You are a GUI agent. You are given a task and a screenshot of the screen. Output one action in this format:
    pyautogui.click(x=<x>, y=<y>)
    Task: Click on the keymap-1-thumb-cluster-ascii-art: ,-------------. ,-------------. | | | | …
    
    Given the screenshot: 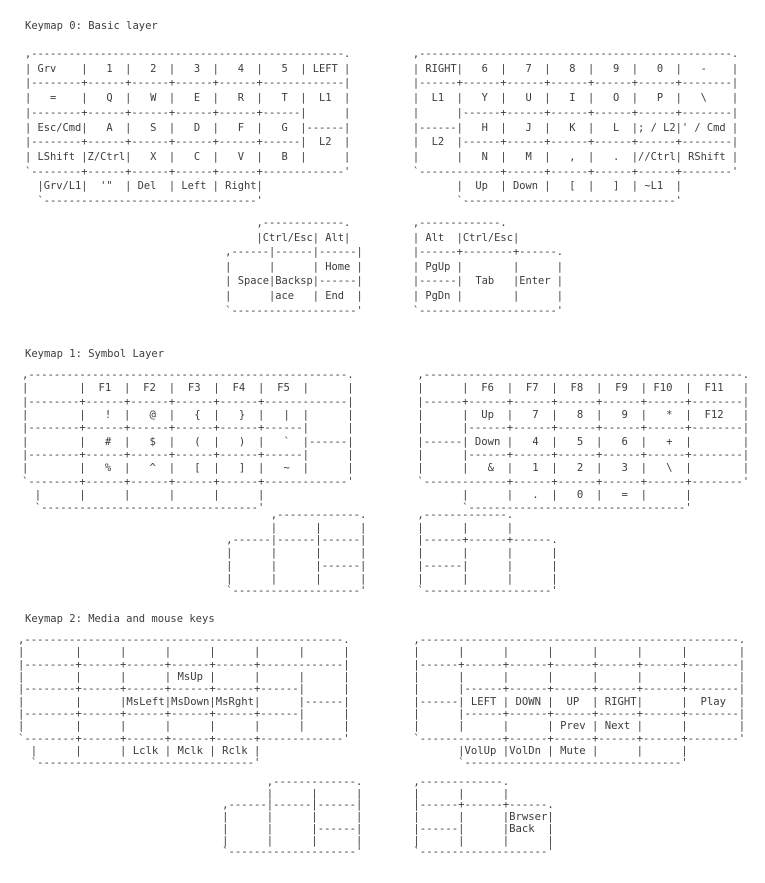 What is the action you would take?
    pyautogui.click(x=392, y=553)
    